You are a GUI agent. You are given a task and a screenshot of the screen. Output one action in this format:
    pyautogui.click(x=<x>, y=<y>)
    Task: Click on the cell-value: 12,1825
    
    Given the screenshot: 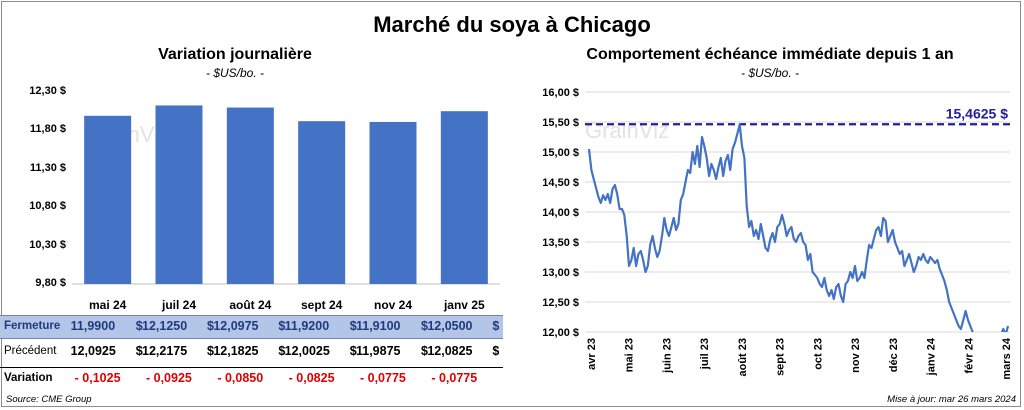 What is the action you would take?
    pyautogui.click(x=236, y=351)
    